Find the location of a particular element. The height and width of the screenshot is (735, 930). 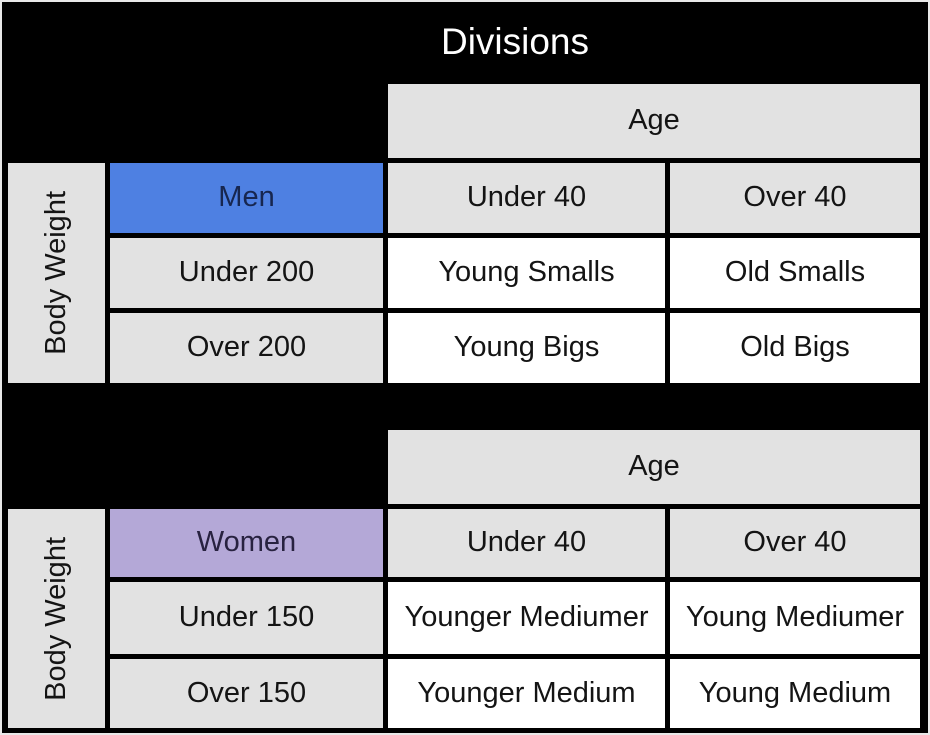

page-title: Divisions is located at coordinates (515, 41).